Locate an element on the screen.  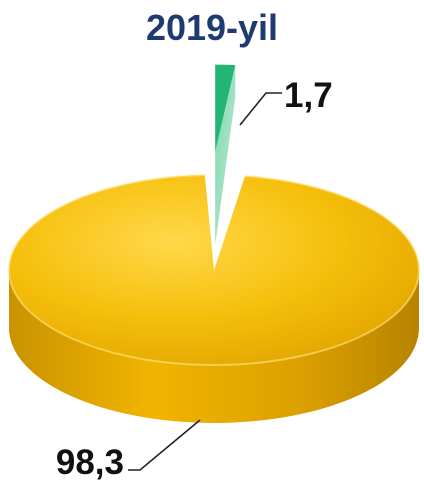
leader-line-small is located at coordinates (260, 109).